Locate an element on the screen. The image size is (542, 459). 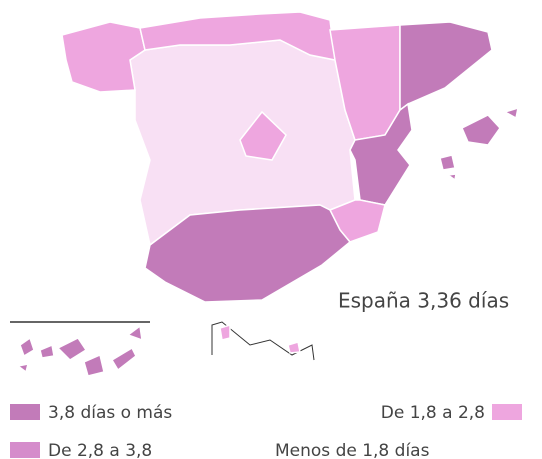
legend-label: De 2,8 a 3,8 is located at coordinates (100, 450).